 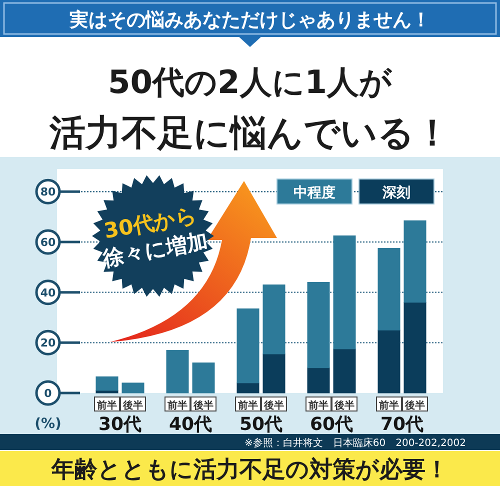 I want to click on text: 深刻, so click(x=396, y=192).